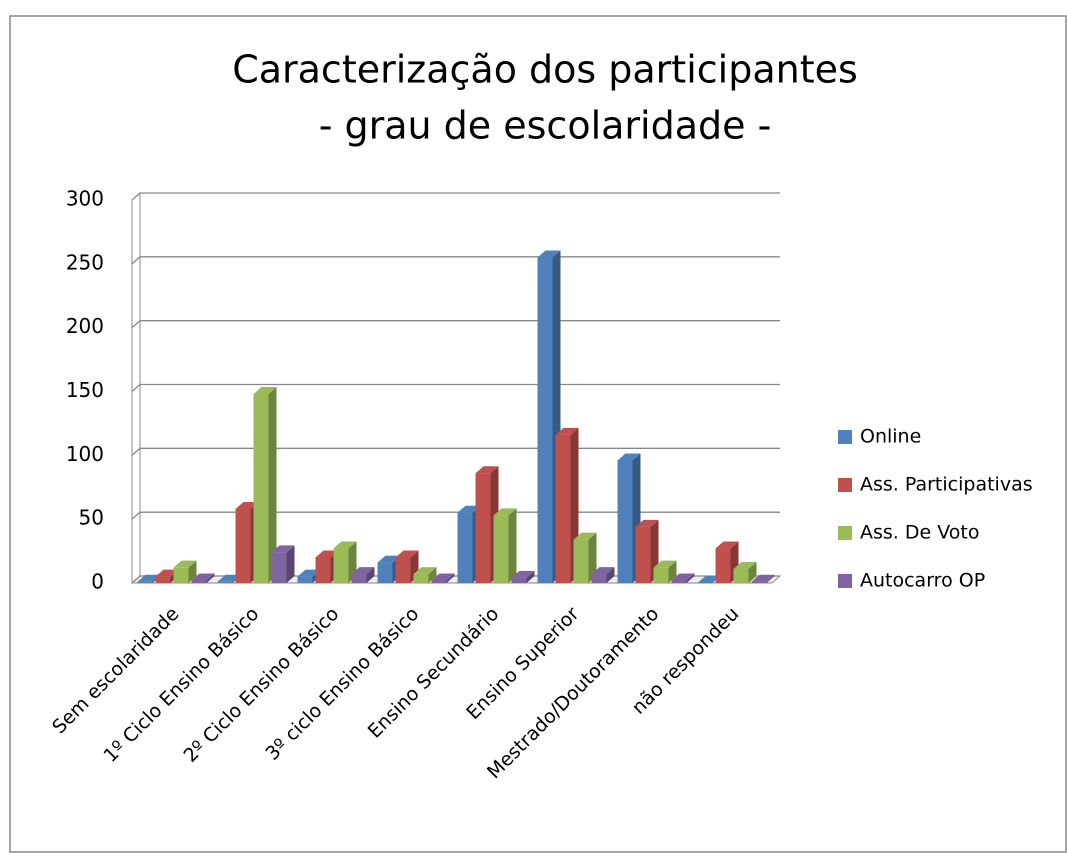 This screenshot has height=853, width=1067. Describe the element at coordinates (85, 326) in the screenshot. I see `y-tick-label: 200` at that location.